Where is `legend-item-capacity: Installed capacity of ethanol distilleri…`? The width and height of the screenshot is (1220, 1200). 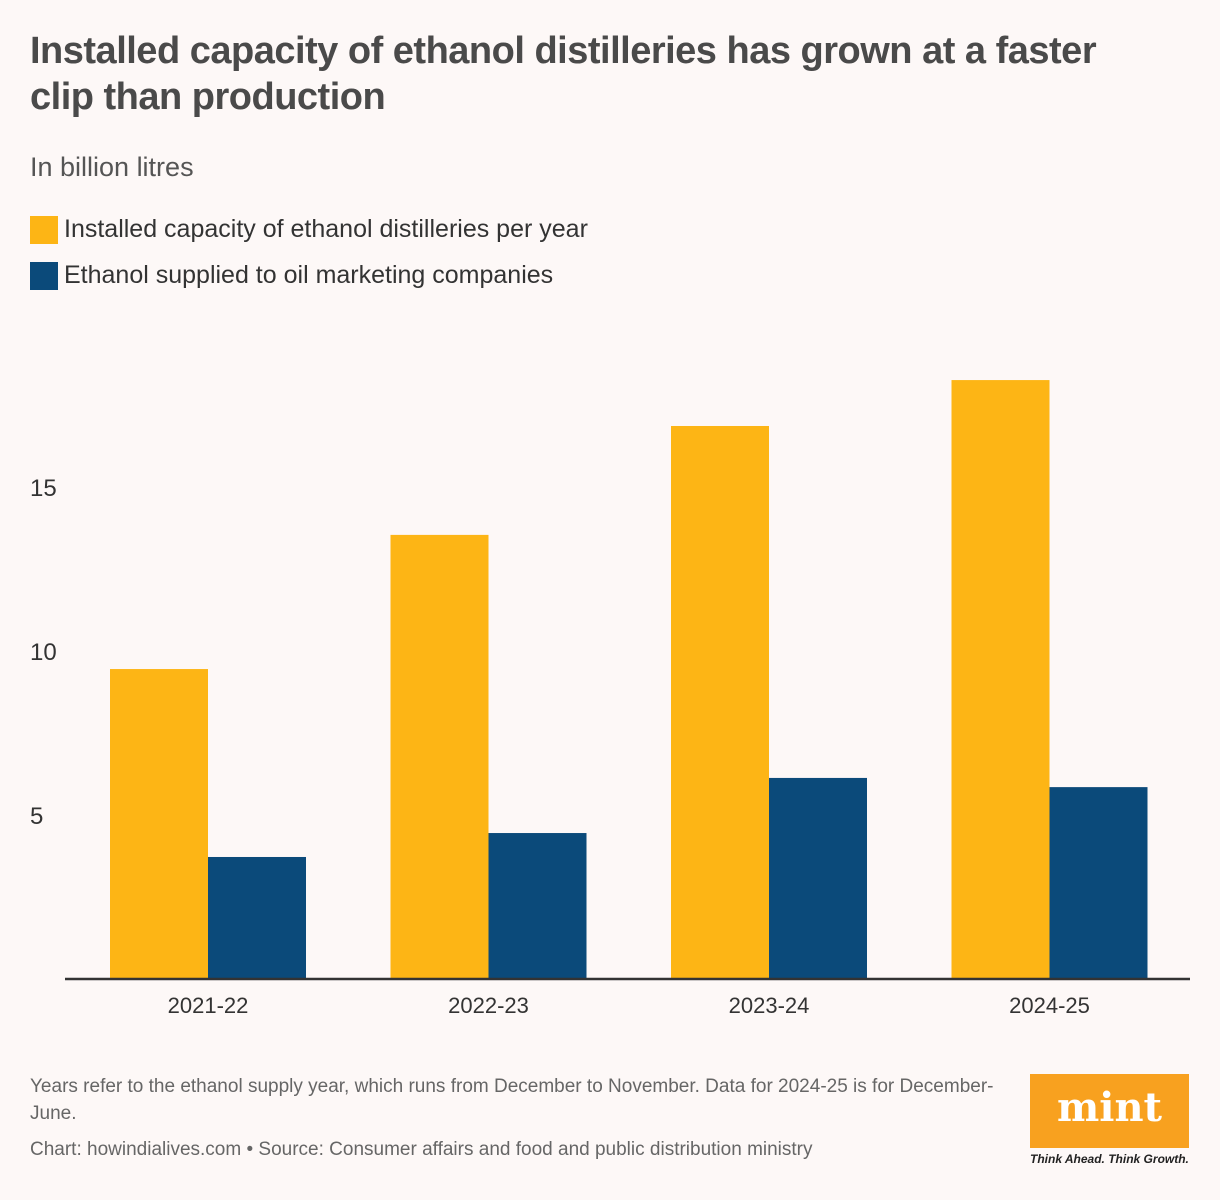
legend-item-capacity: Installed capacity of ethanol distilleri… is located at coordinates (309, 229).